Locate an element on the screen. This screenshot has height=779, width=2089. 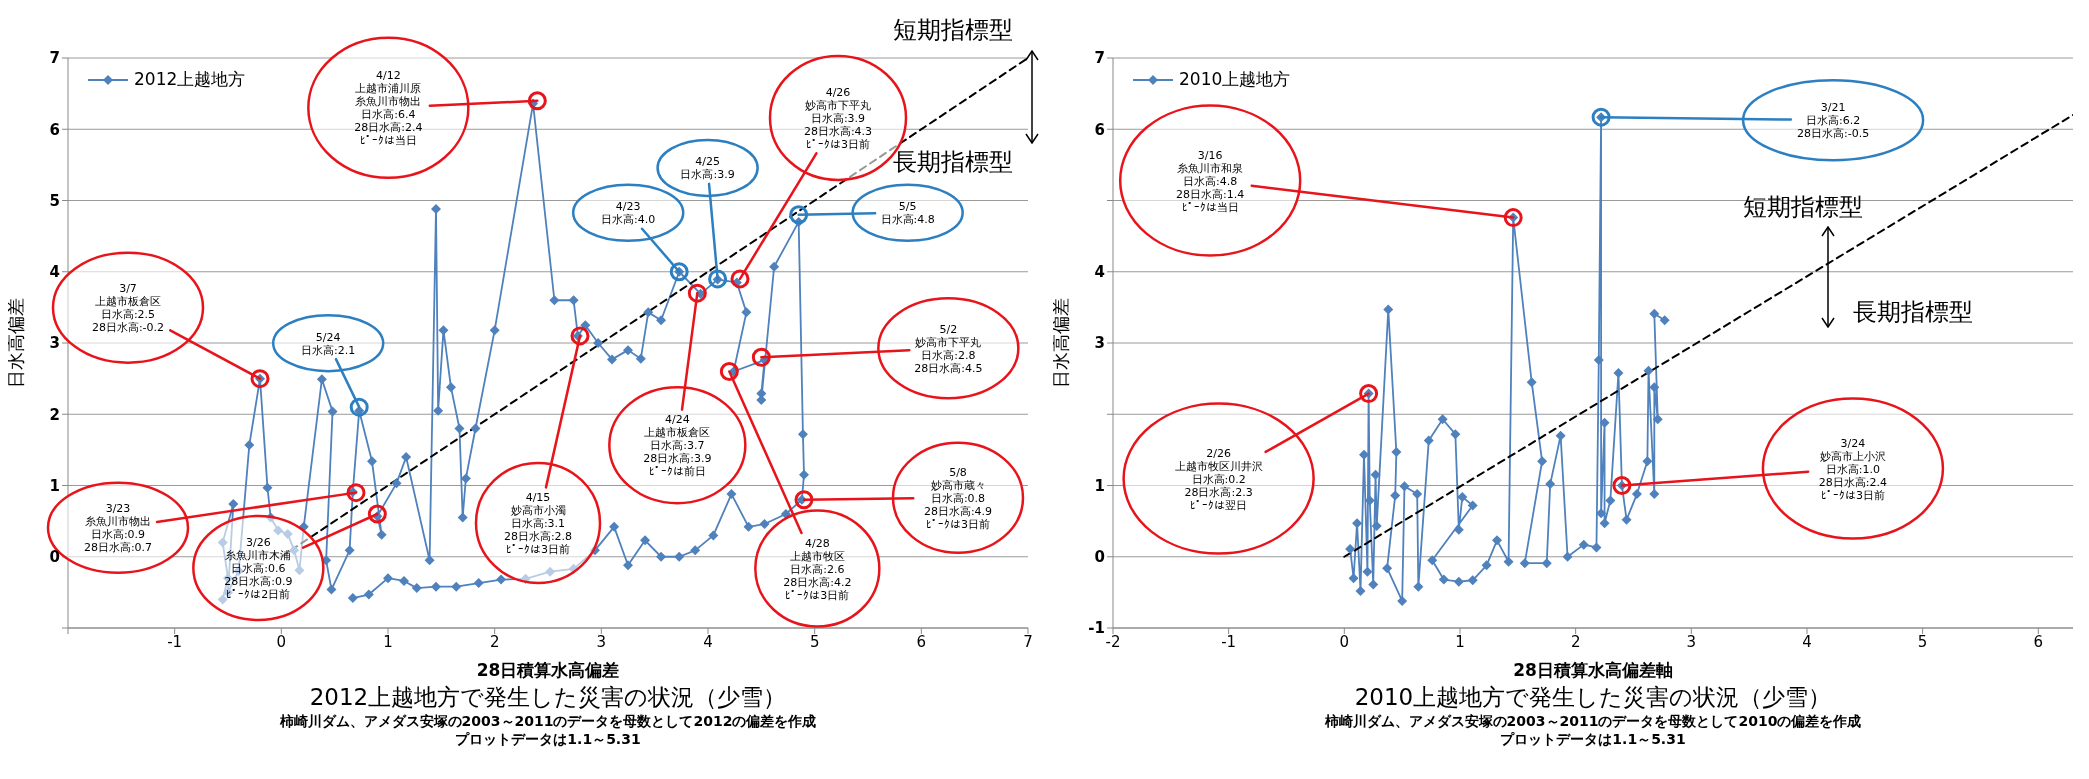
annotation: 4/25 日水高:3.9 is located at coordinates (707, 168).